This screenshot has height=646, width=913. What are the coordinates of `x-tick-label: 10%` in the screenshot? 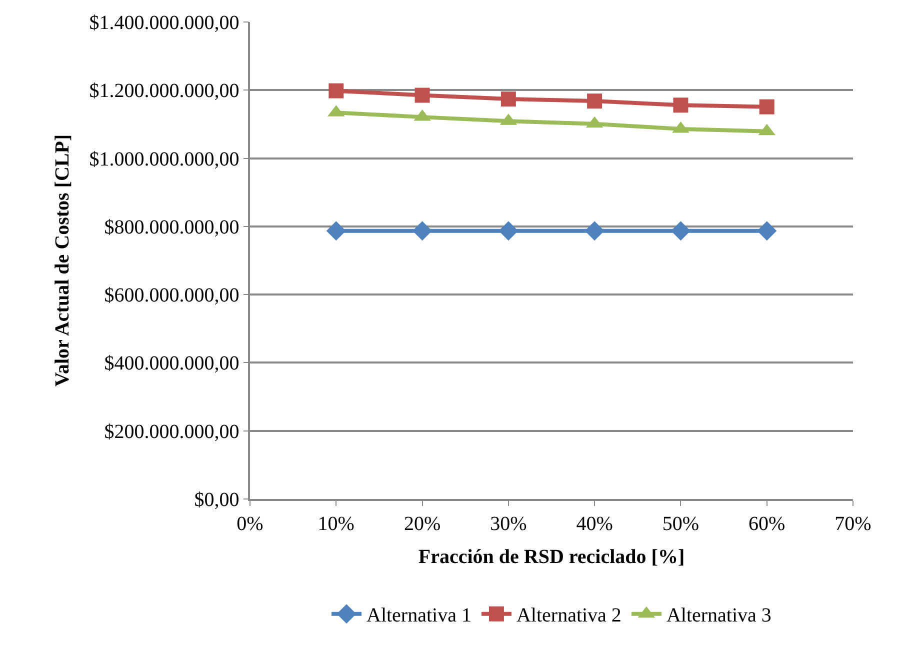 It's located at (336, 523).